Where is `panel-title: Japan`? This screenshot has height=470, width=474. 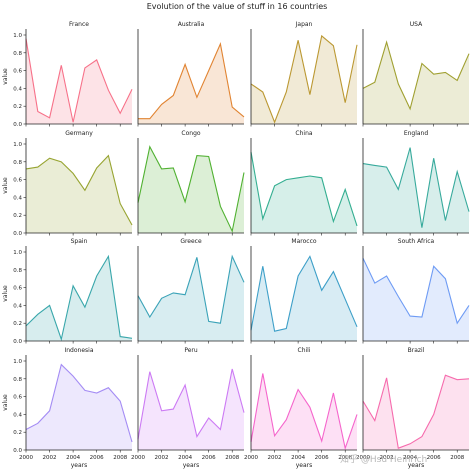
panel-title: Japan is located at coordinates (304, 24).